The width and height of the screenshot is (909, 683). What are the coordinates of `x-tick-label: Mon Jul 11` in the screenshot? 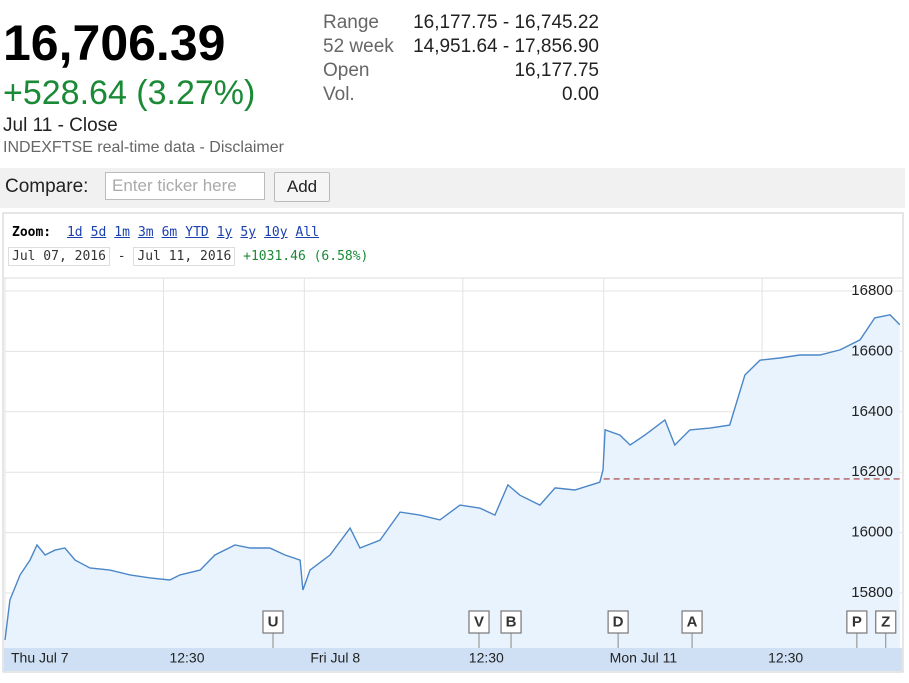 It's located at (644, 658).